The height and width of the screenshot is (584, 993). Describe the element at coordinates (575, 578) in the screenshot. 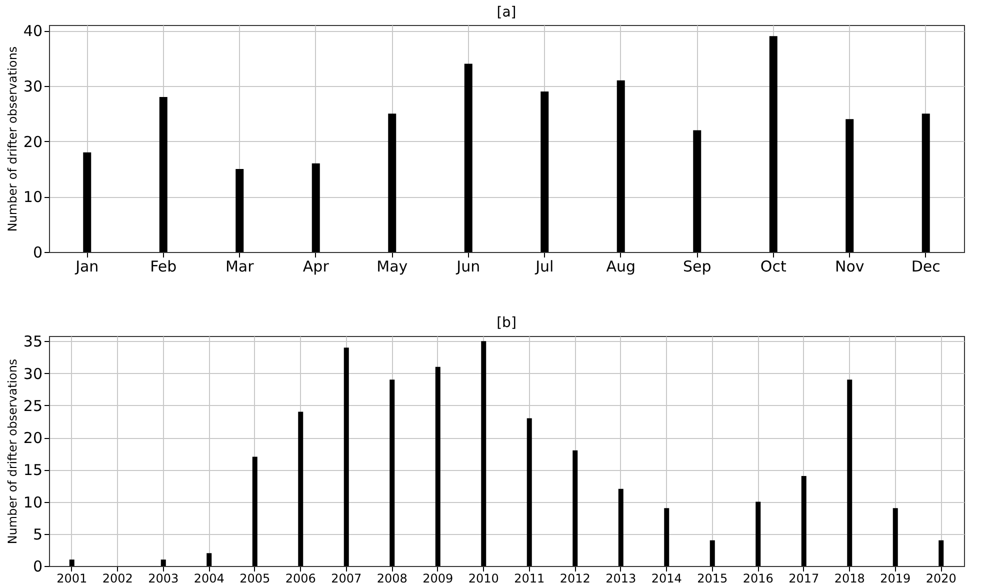

I see `x-tick-label: 2012` at that location.